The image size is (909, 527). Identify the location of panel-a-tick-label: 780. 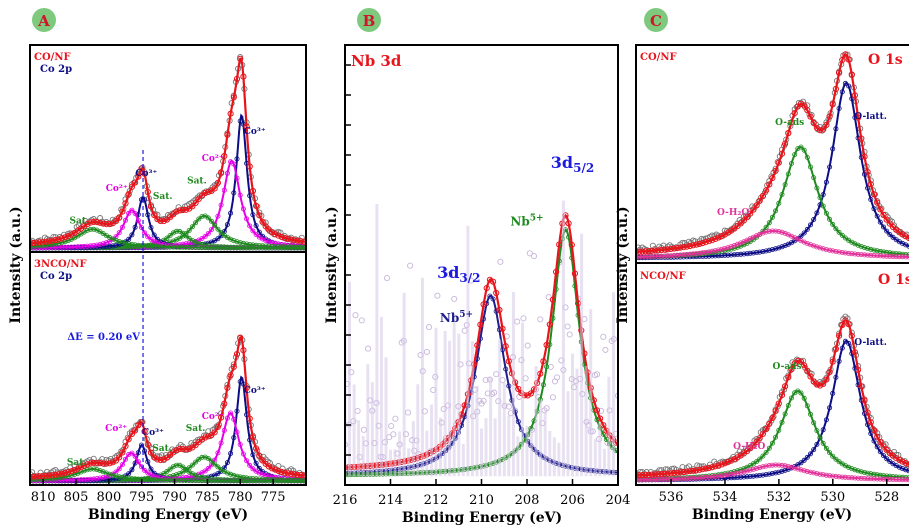
(240, 497).